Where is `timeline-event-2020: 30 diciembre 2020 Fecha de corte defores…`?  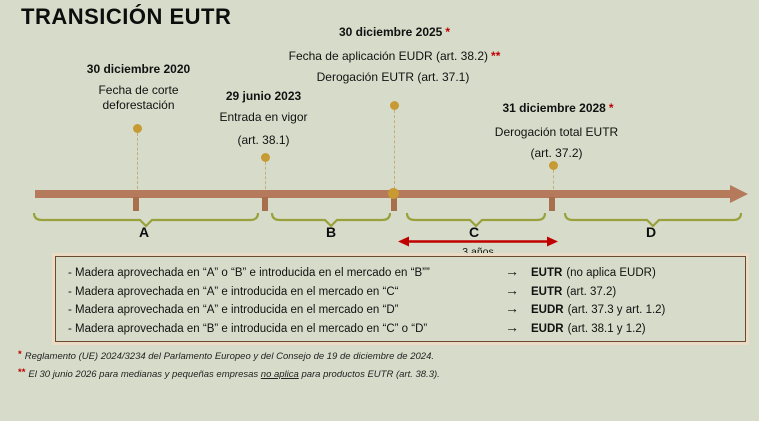 timeline-event-2020: 30 diciembre 2020 Fecha de corte defores… is located at coordinates (140, 87).